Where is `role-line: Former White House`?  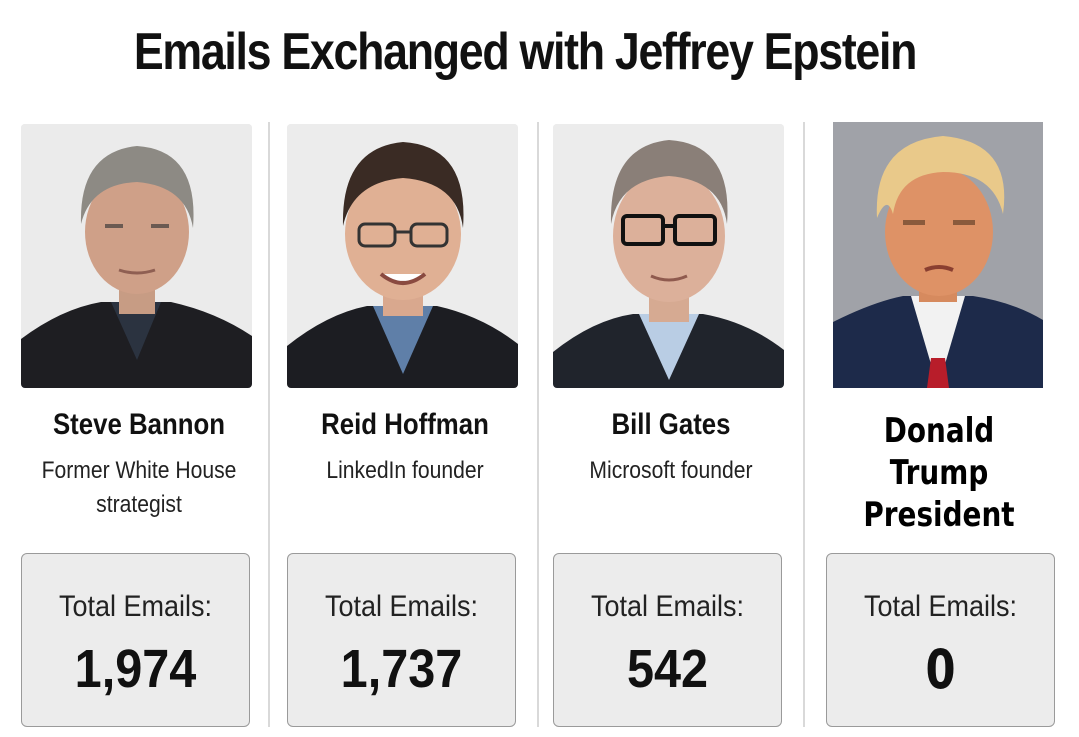
role-line: Former White House is located at coordinates (139, 470).